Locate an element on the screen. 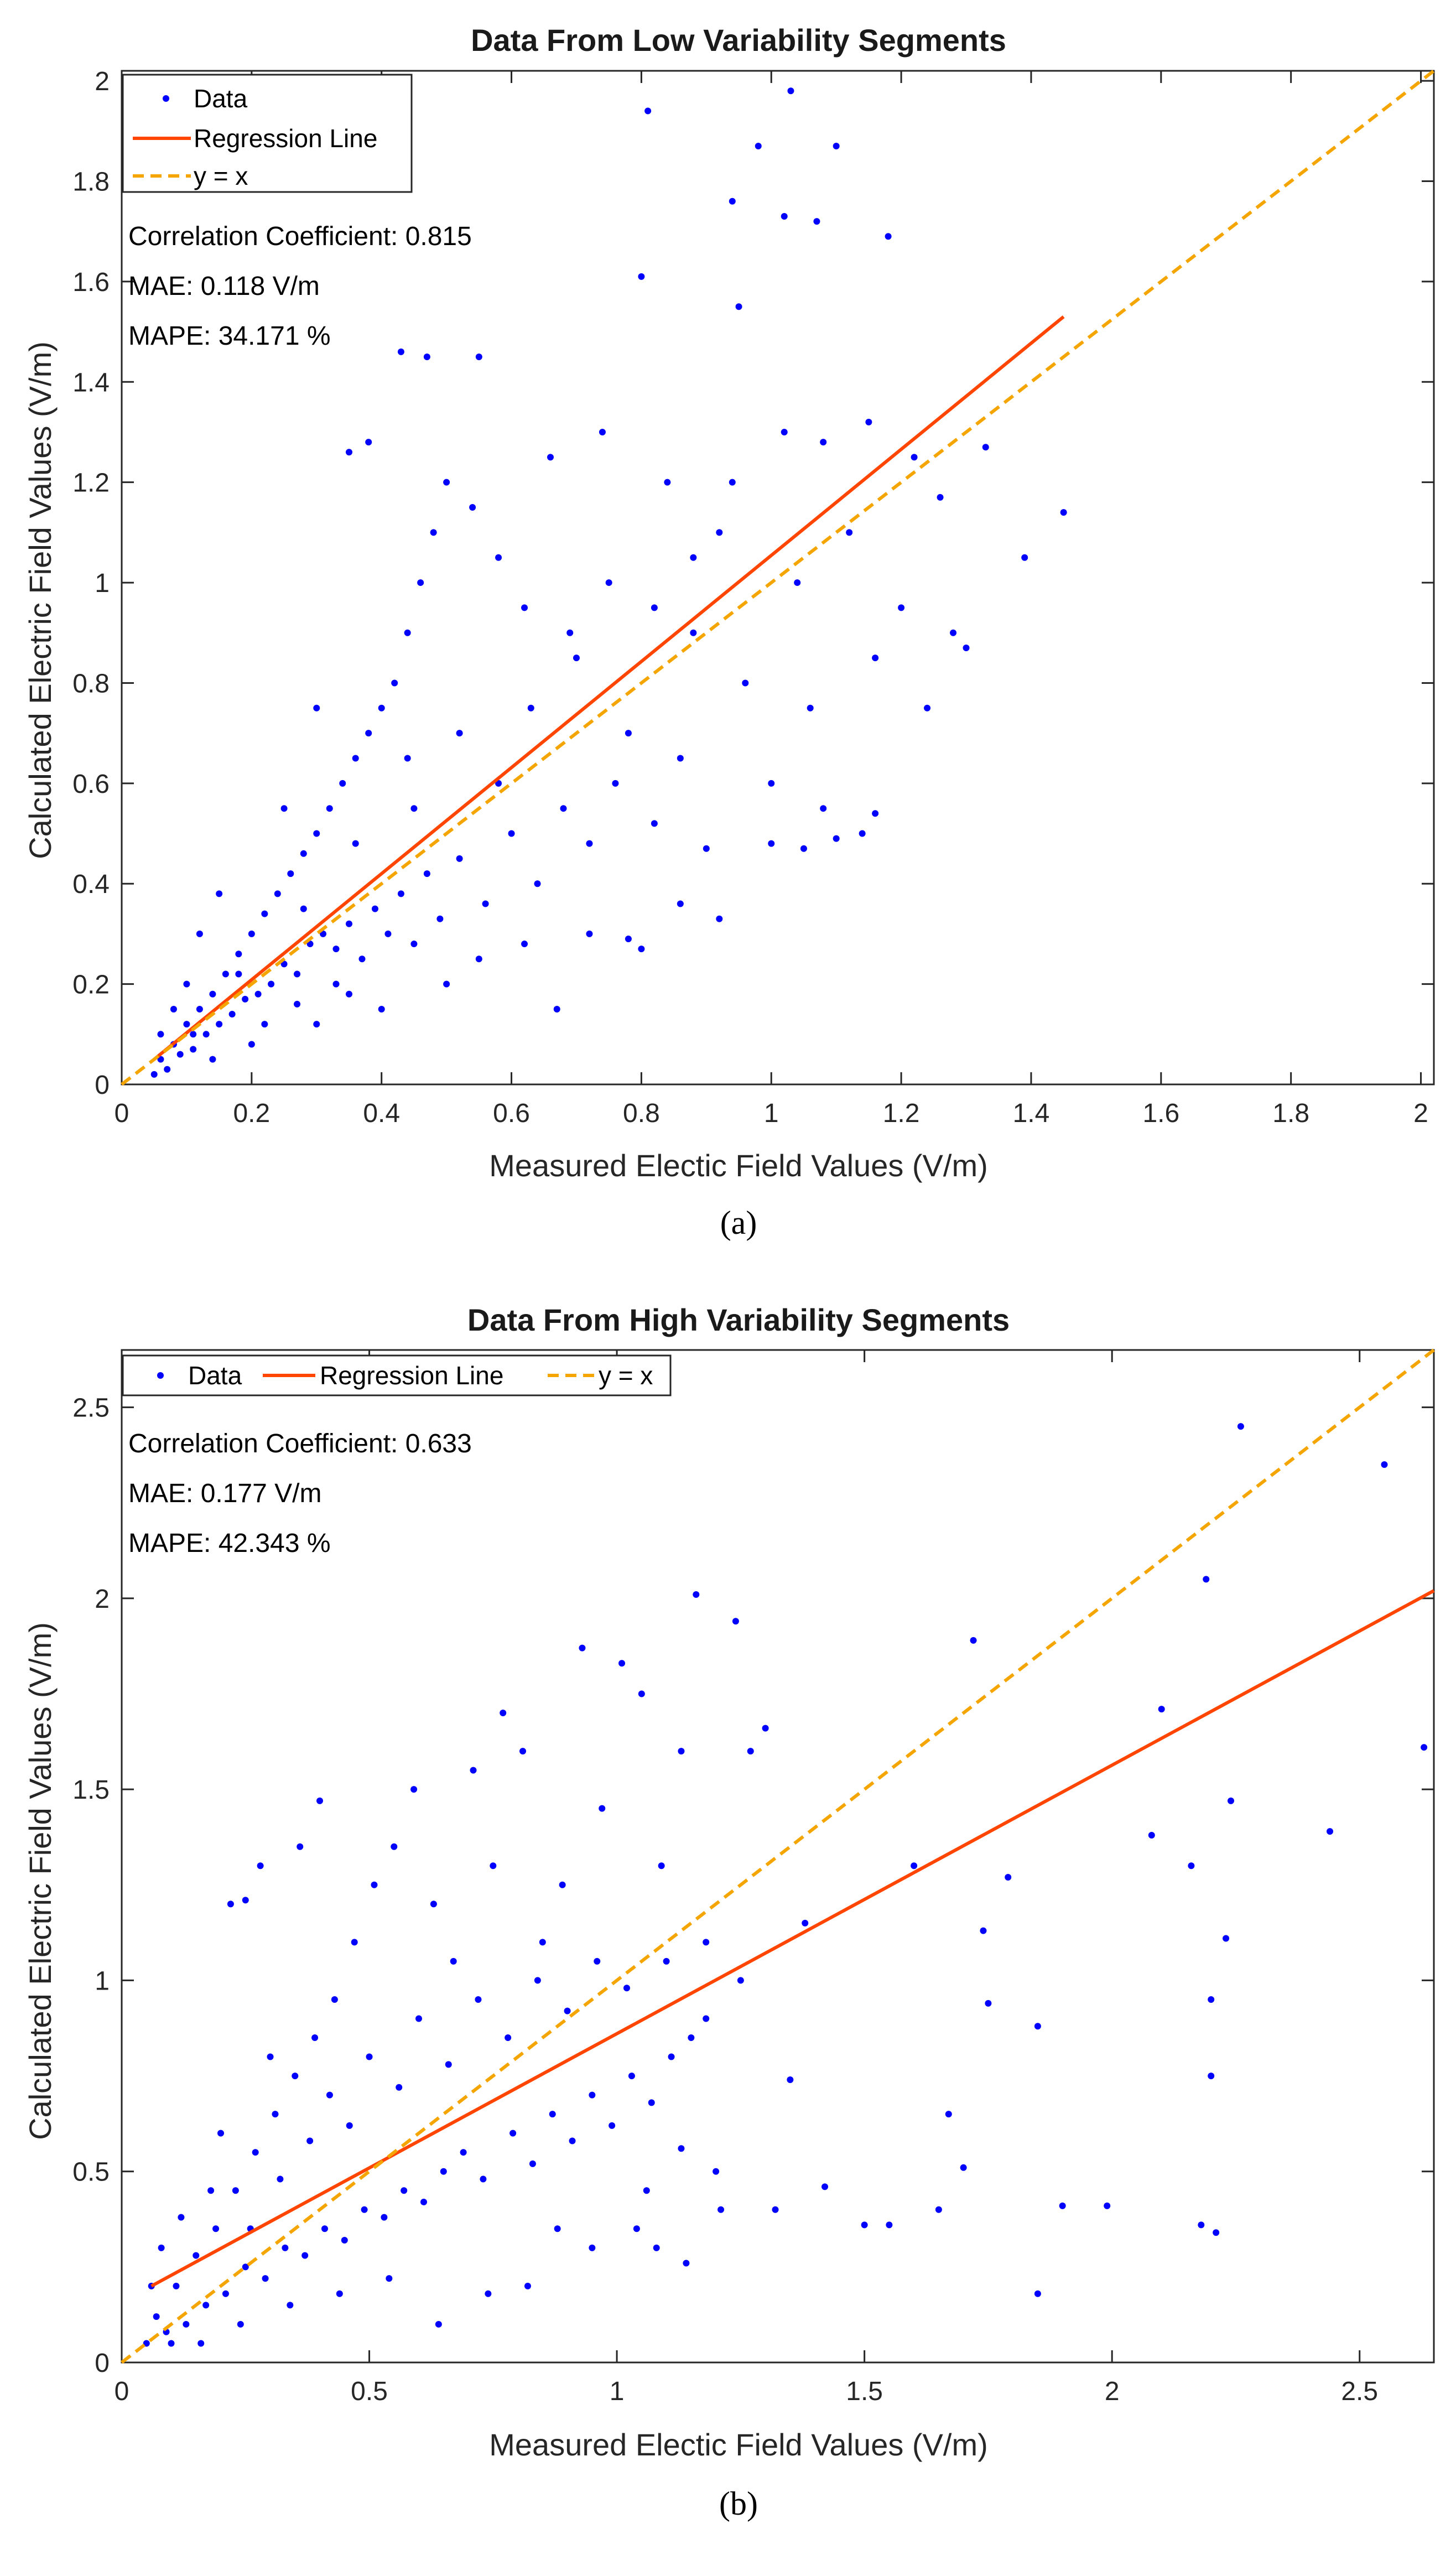 The width and height of the screenshot is (1456, 2555). x-tick-label: 0.6 is located at coordinates (511, 1113).